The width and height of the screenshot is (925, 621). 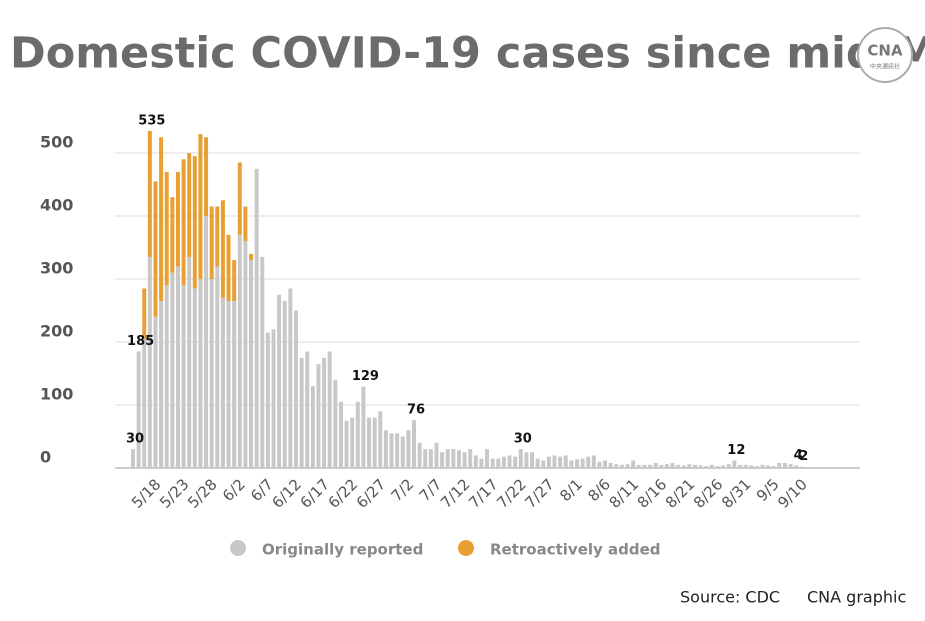 I want to click on x-tick-label: 7/27, so click(x=539, y=493).